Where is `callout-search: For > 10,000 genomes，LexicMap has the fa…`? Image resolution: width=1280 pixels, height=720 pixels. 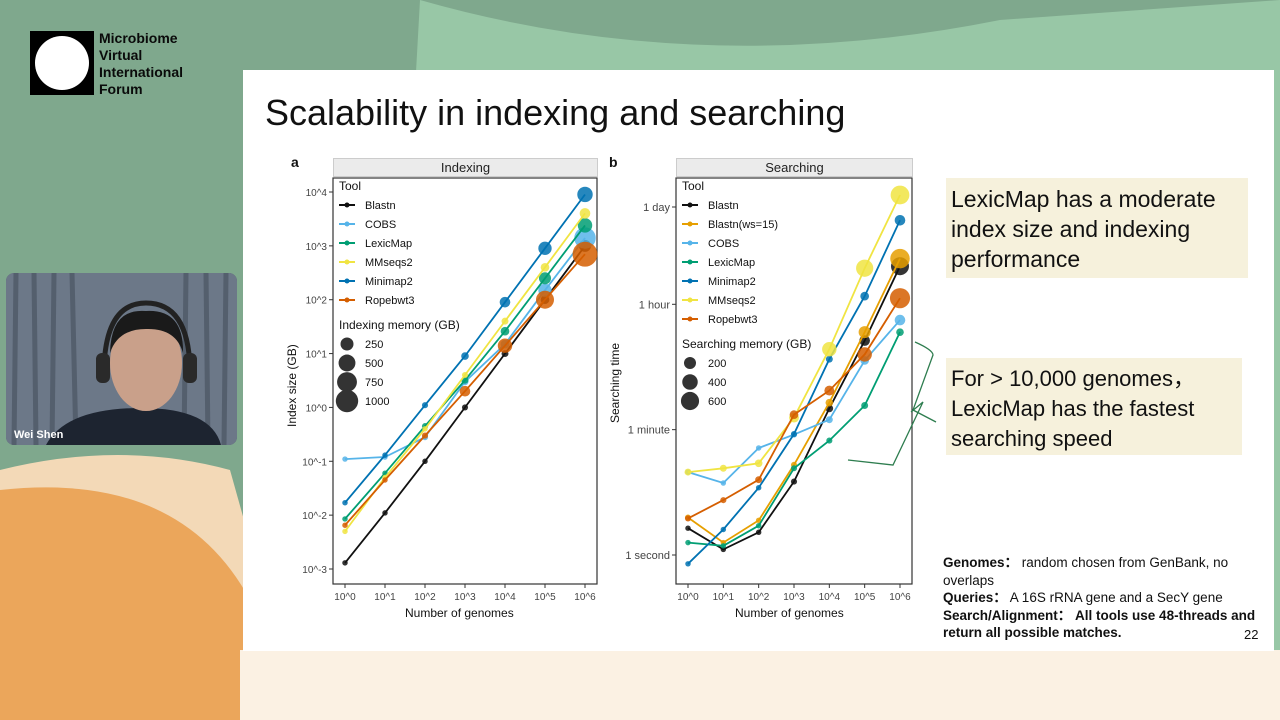
callout-search: For > 10,000 genomes，LexicMap has the fa… is located at coordinates (1094, 406).